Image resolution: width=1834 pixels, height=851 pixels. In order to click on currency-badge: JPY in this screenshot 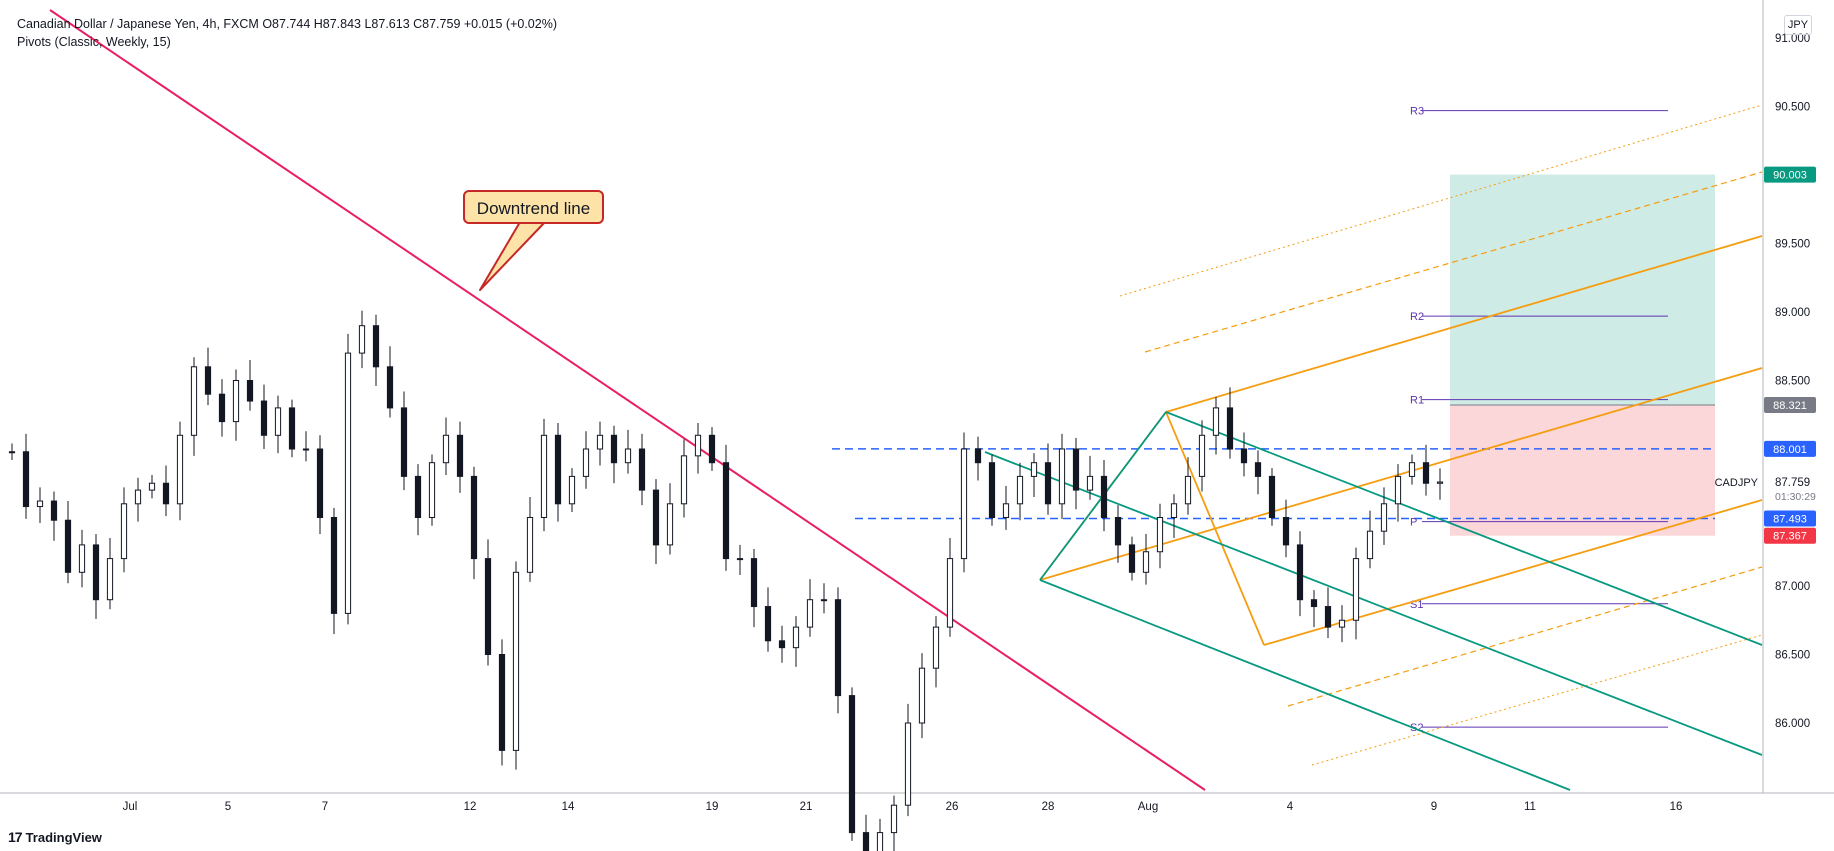, I will do `click(1798, 25)`.